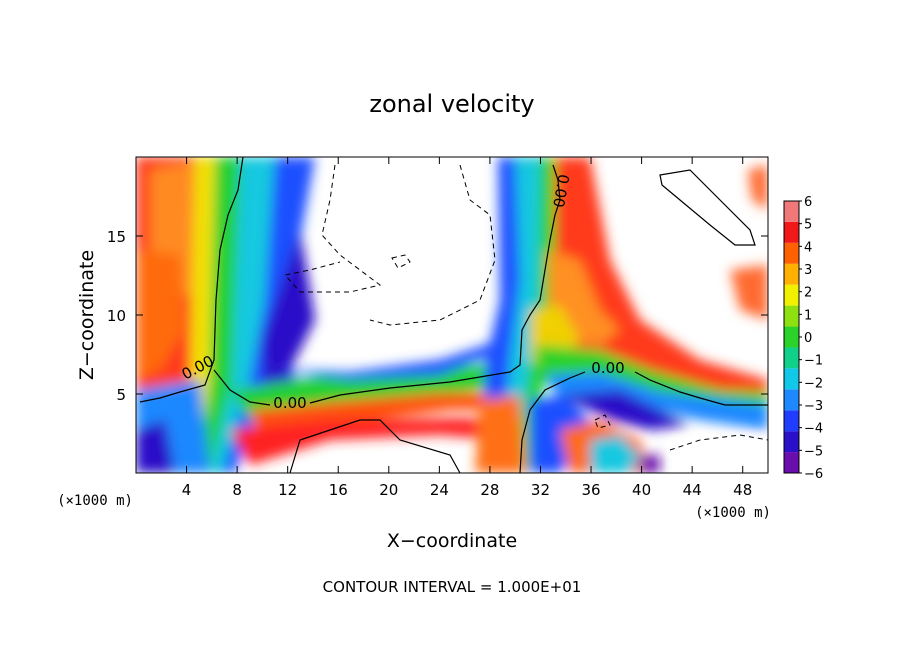  Describe the element at coordinates (116, 237) in the screenshot. I see `y-tick-label: 15` at that location.